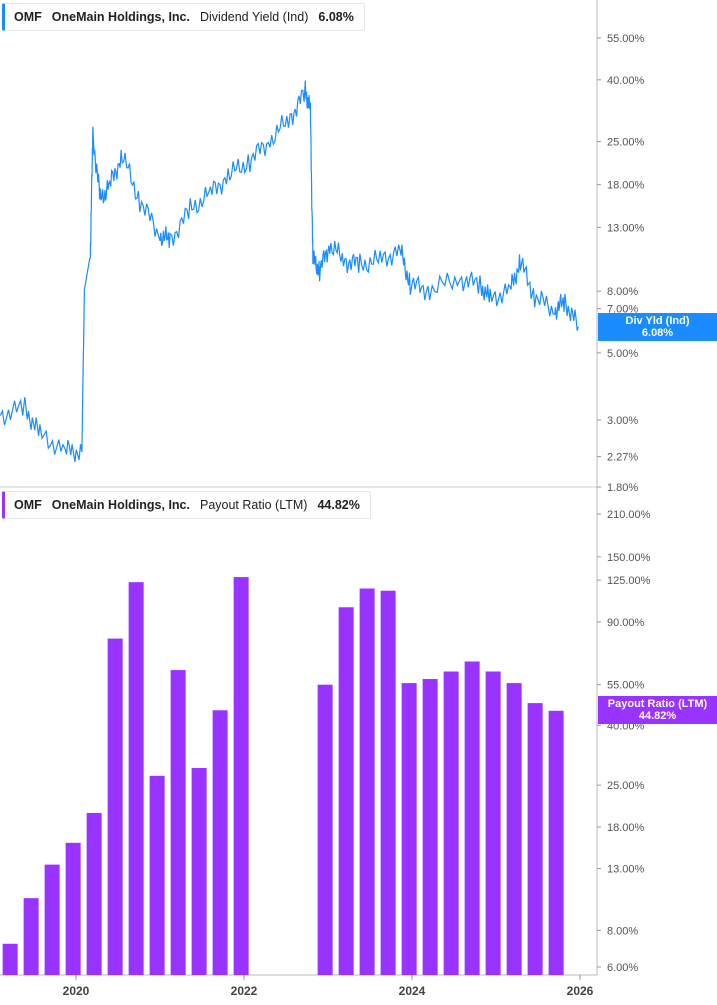 Image resolution: width=717 pixels, height=1005 pixels. What do you see at coordinates (622, 354) in the screenshot?
I see `y-tick-label: 5.00%` at bounding box center [622, 354].